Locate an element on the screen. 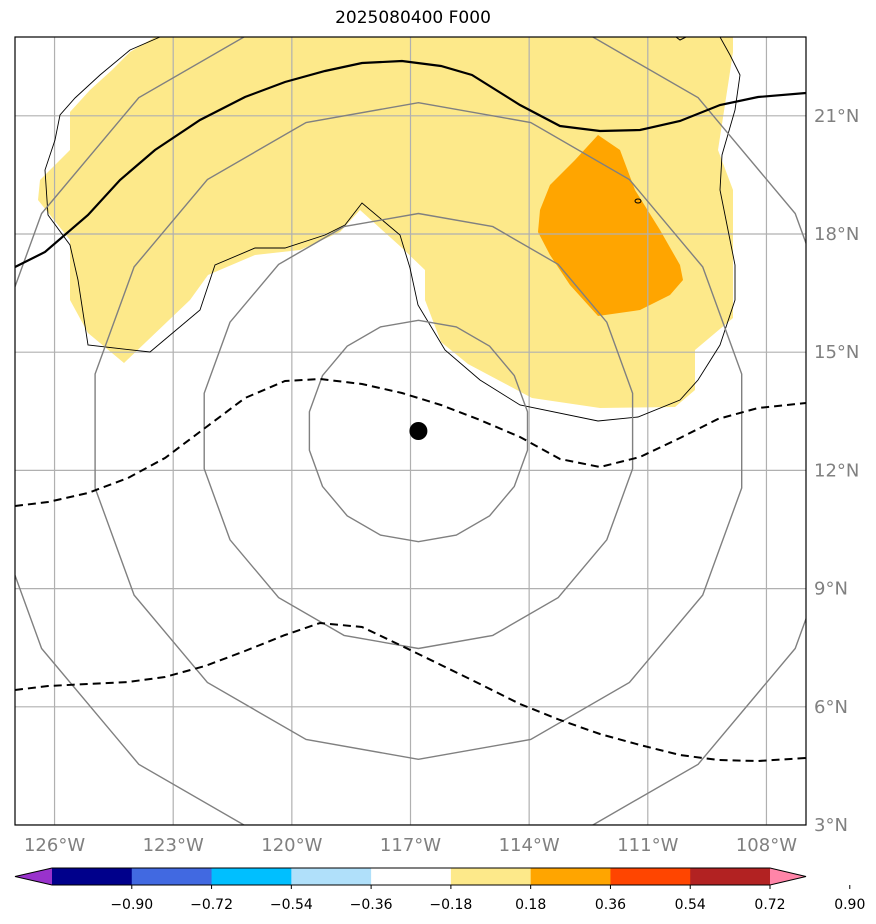 The image size is (876, 924). x-axis-tick-labels: 126°W 123°W 120°W 117°W 114°W 111°W 108°W is located at coordinates (410, 845).